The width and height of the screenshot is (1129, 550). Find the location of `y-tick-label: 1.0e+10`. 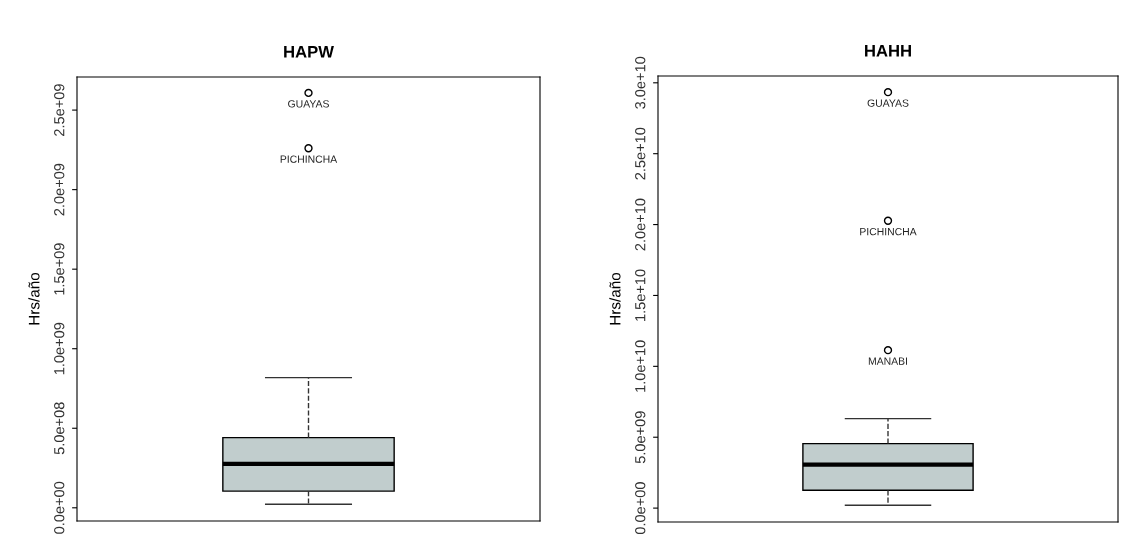

y-tick-label: 1.0e+10 is located at coordinates (640, 366).